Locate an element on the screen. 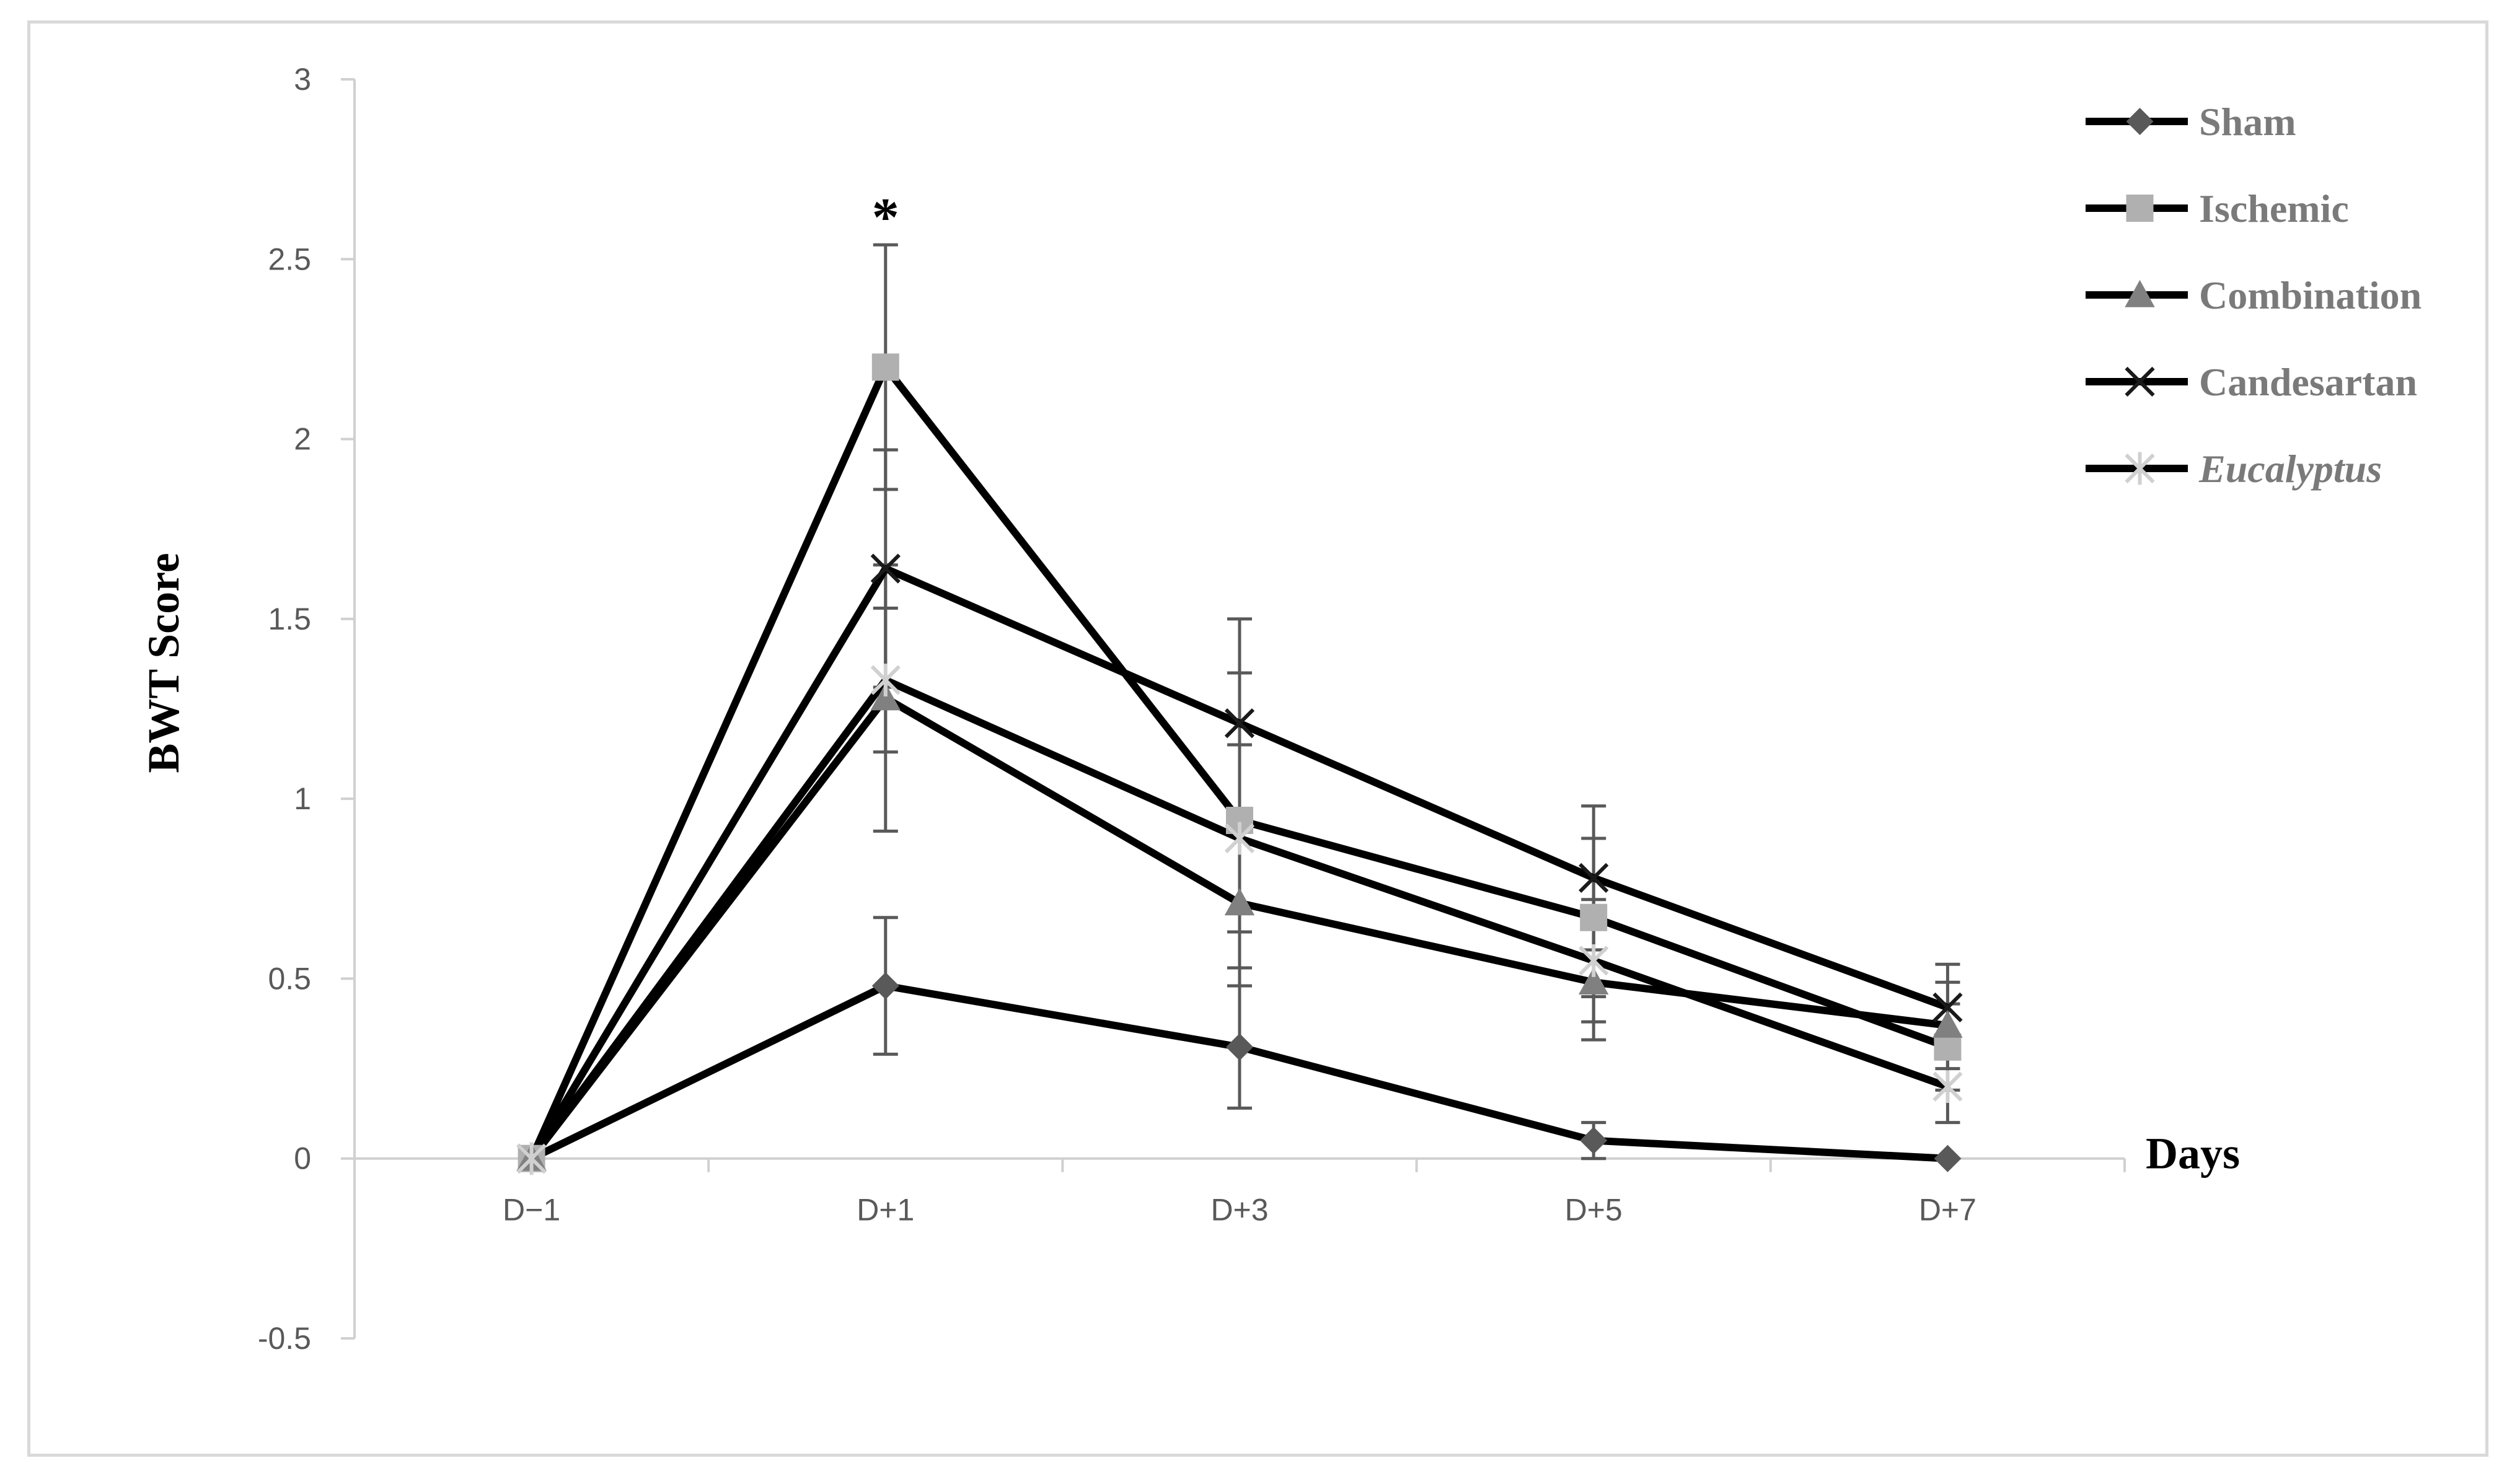 This screenshot has width=2512, height=1484. legend-label: Candesartan is located at coordinates (2308, 382).